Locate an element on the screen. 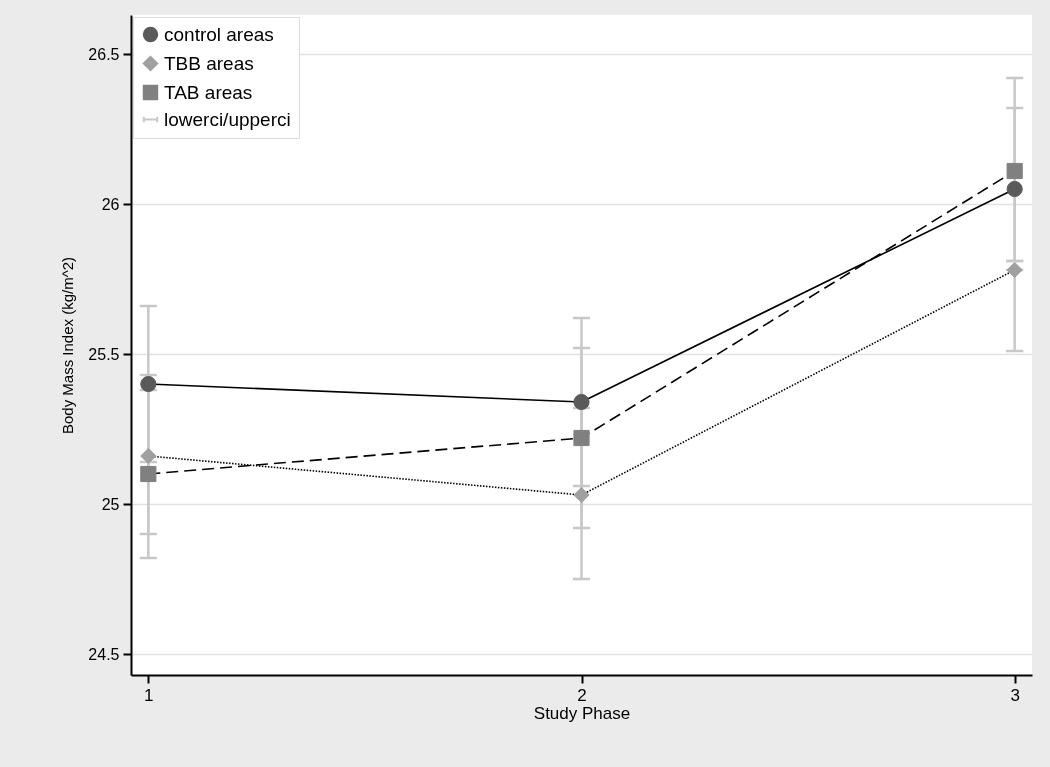  annotation: lowerci/upperci is located at coordinates (227, 119).